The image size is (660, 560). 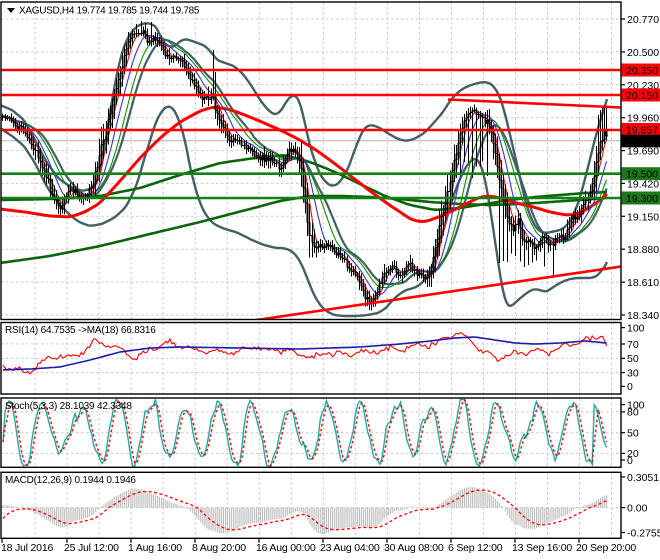 What do you see at coordinates (27, 548) in the screenshot?
I see `svg-text: 18 Jul 2016` at bounding box center [27, 548].